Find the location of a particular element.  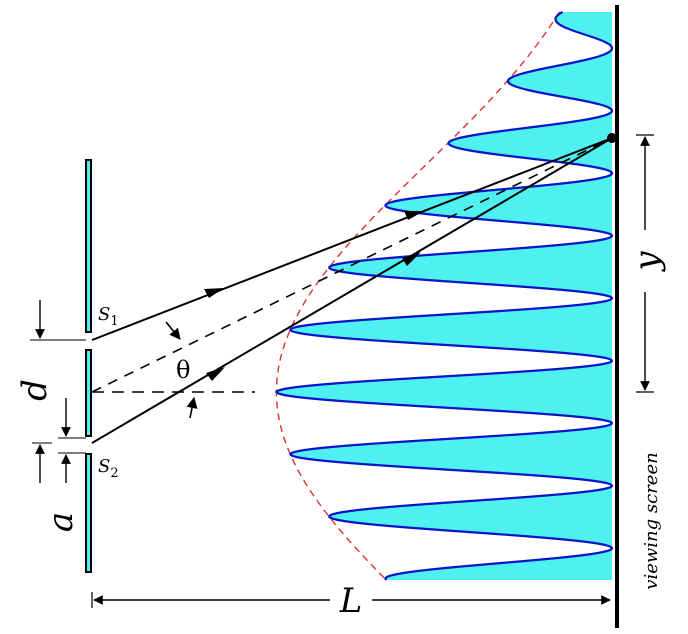

label-d: d is located at coordinates (35, 390).